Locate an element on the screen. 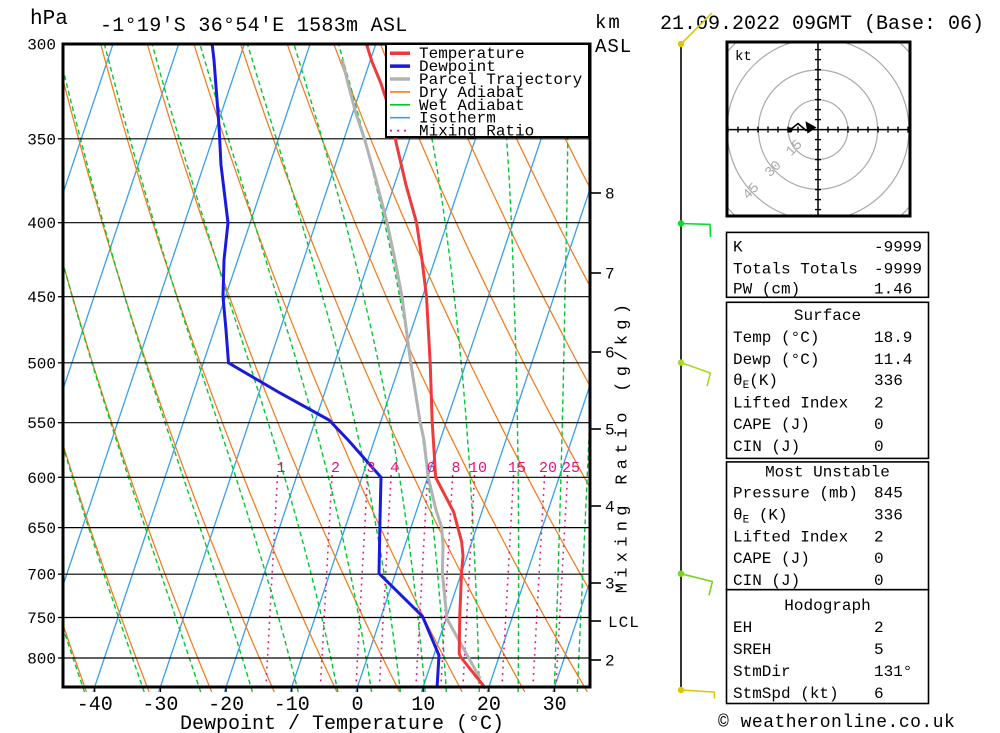 This screenshot has height=733, width=1000. svg-text: -10 is located at coordinates (292, 705).